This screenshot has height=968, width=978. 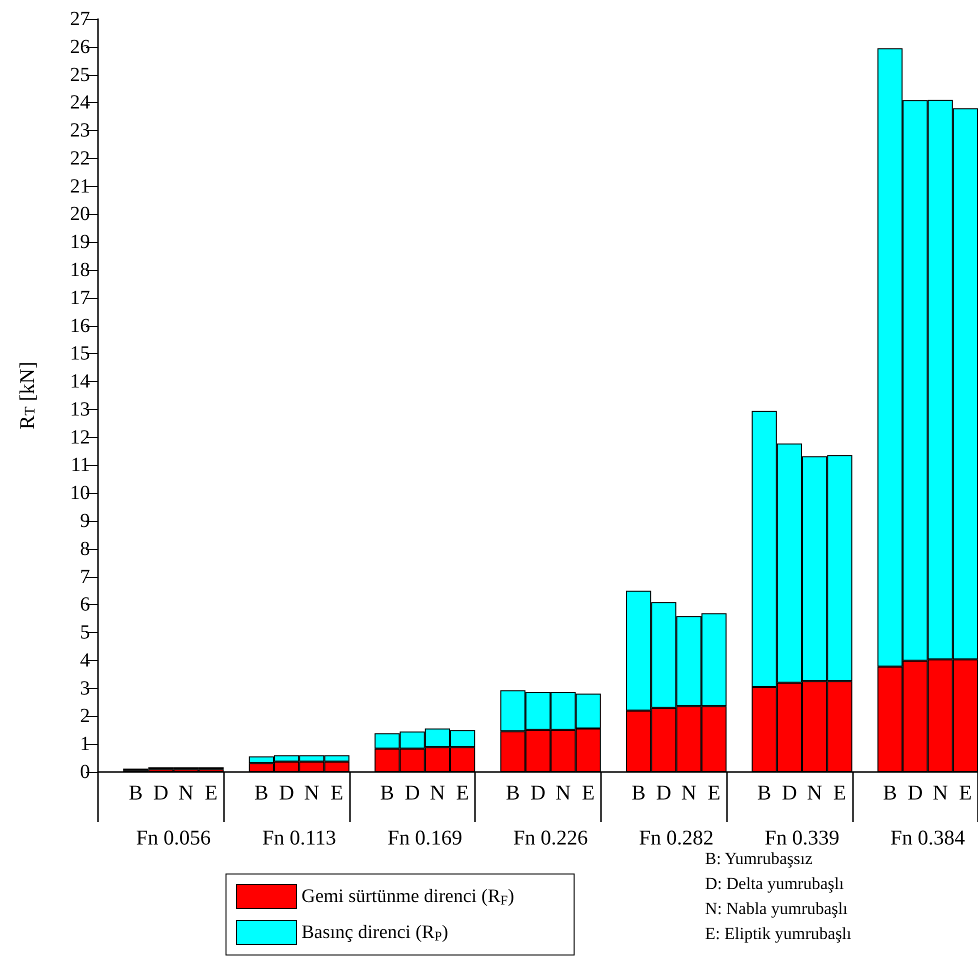 I want to click on y-tick-label: 25, so click(x=80, y=75).